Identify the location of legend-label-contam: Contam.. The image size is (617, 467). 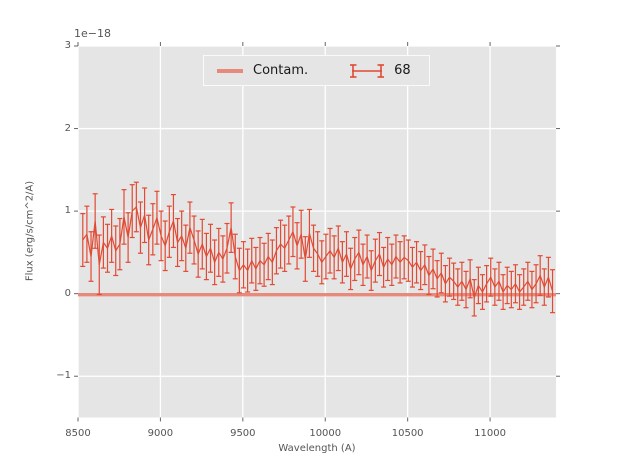
(281, 70).